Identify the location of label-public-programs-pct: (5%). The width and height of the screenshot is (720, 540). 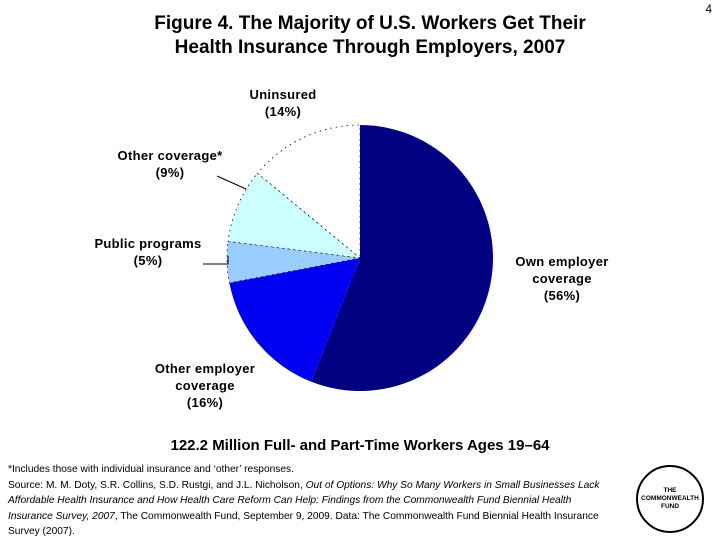
(148, 260).